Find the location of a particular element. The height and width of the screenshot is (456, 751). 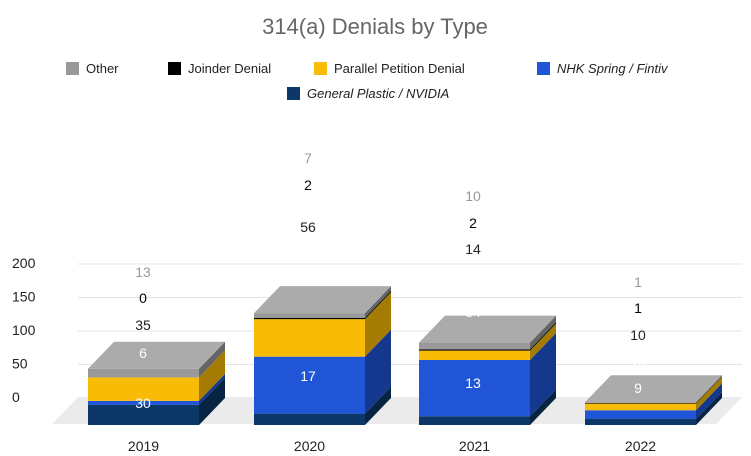

floor-plane is located at coordinates (397, 410).